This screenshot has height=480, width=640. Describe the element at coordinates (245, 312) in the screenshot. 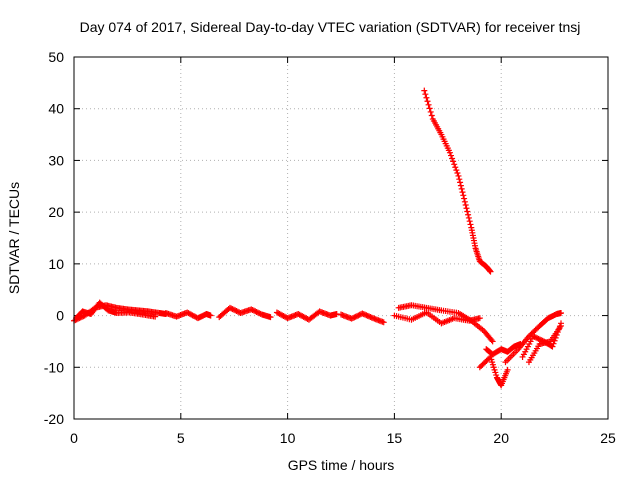

I see `series-s4` at that location.